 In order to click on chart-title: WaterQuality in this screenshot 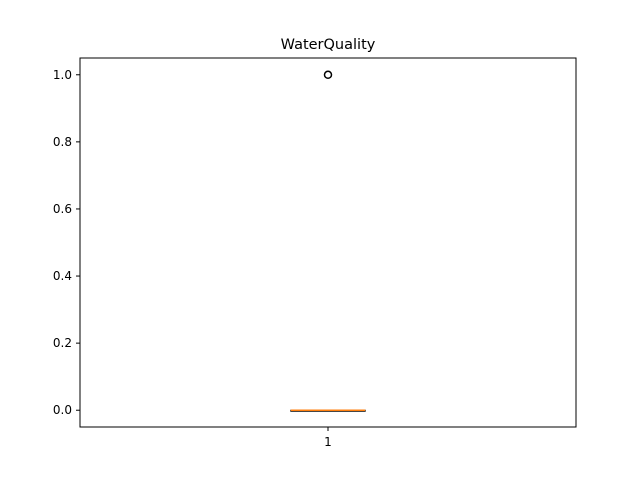, I will do `click(328, 45)`.